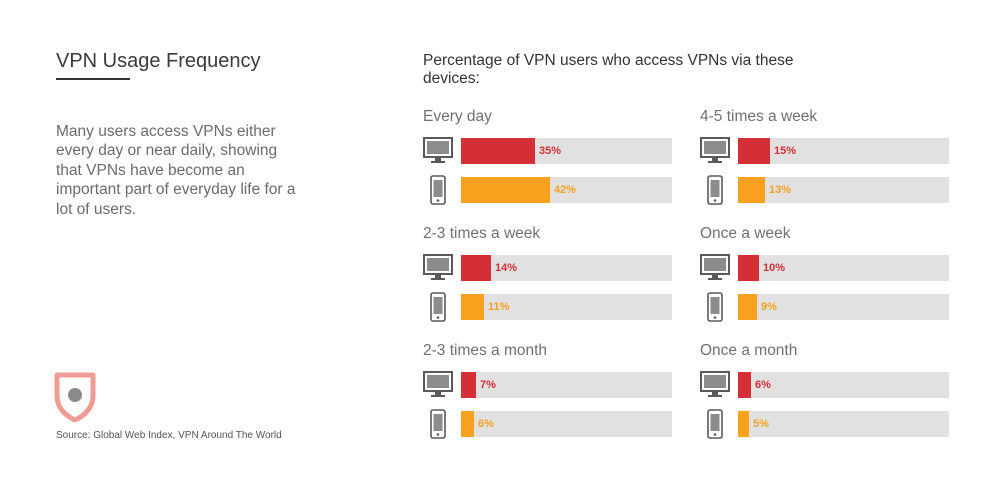  What do you see at coordinates (486, 424) in the screenshot?
I see `mobile-value-label: 6%` at bounding box center [486, 424].